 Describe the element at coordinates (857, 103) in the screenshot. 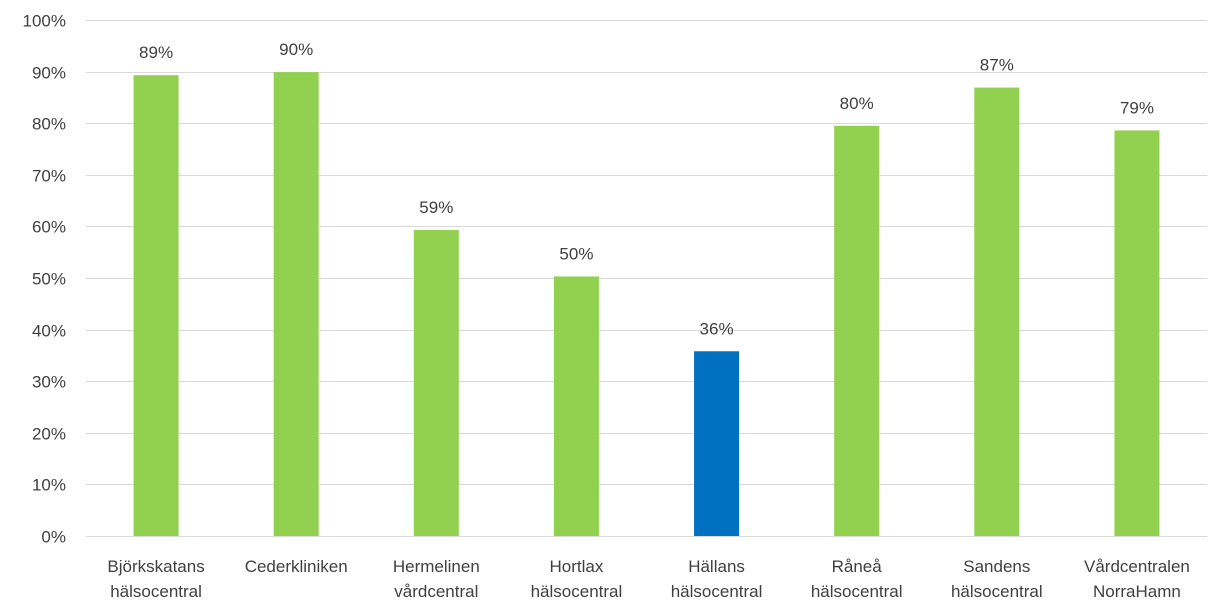

I see `data-label-5: 80%` at that location.